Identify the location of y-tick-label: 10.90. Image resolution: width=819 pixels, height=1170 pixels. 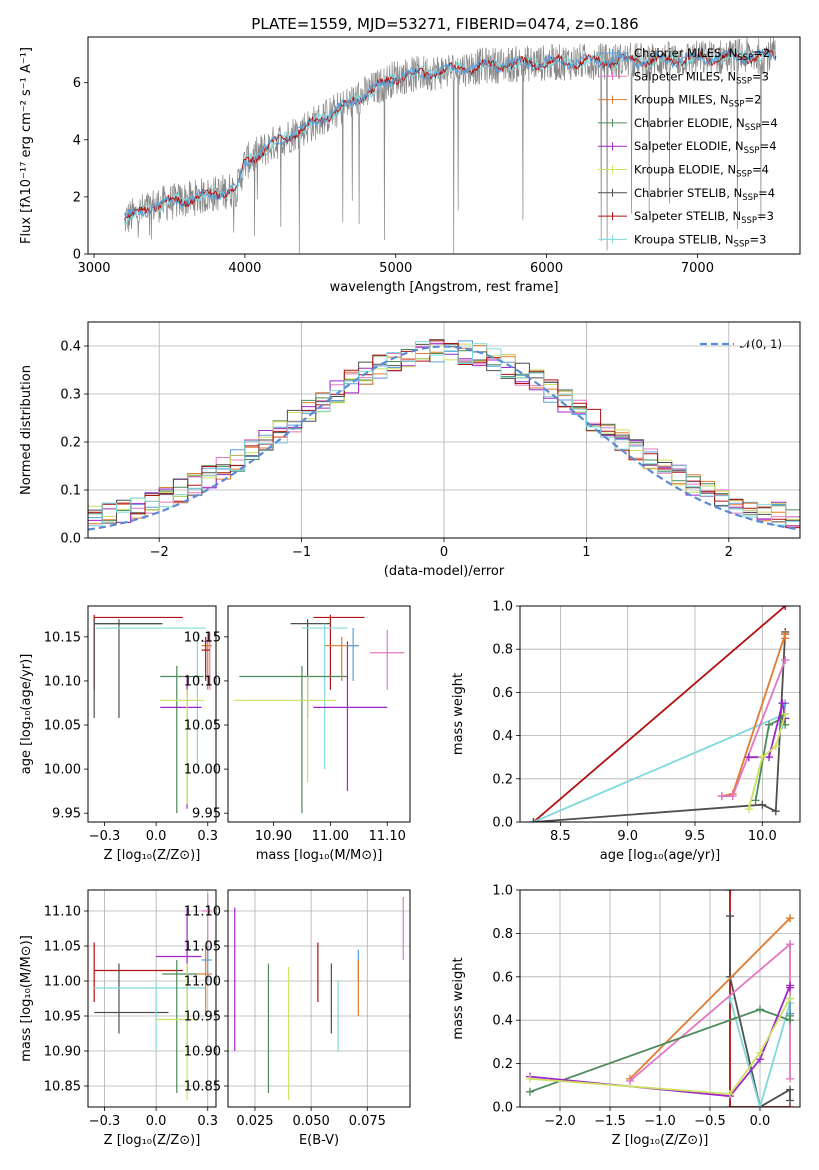
(202, 1052).